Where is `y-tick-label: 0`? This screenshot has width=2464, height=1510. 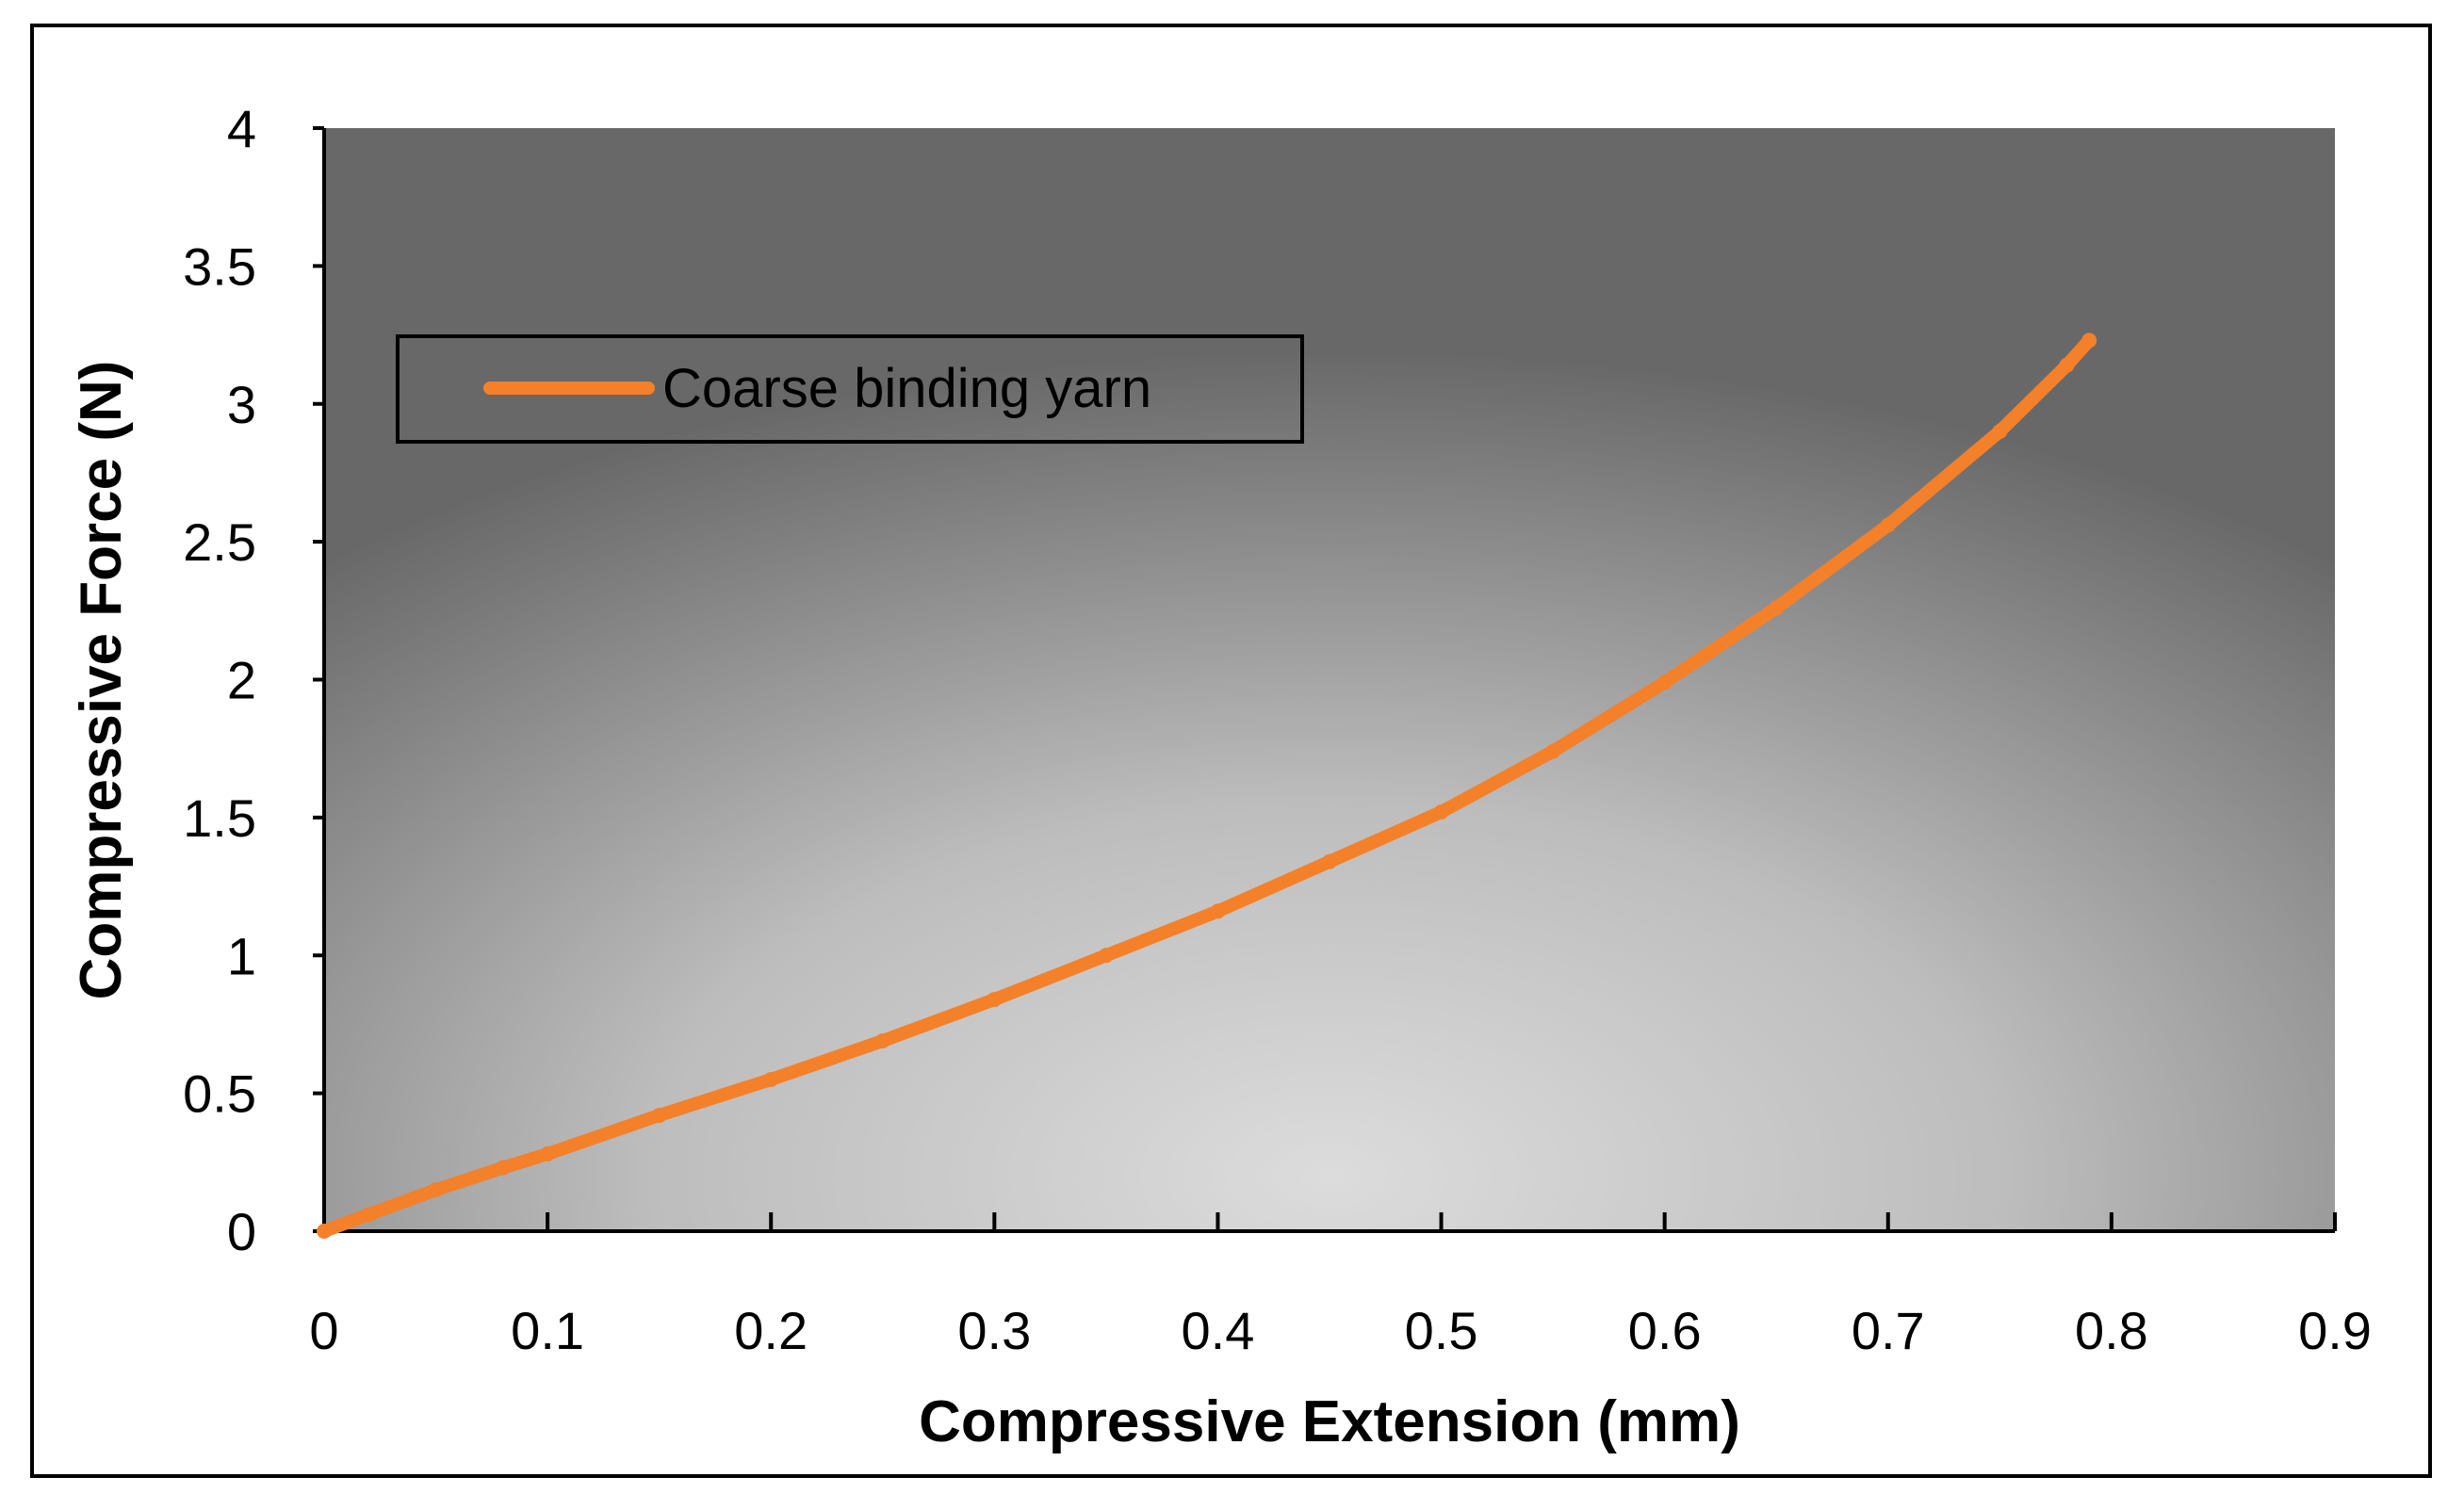 y-tick-label: 0 is located at coordinates (241, 1231).